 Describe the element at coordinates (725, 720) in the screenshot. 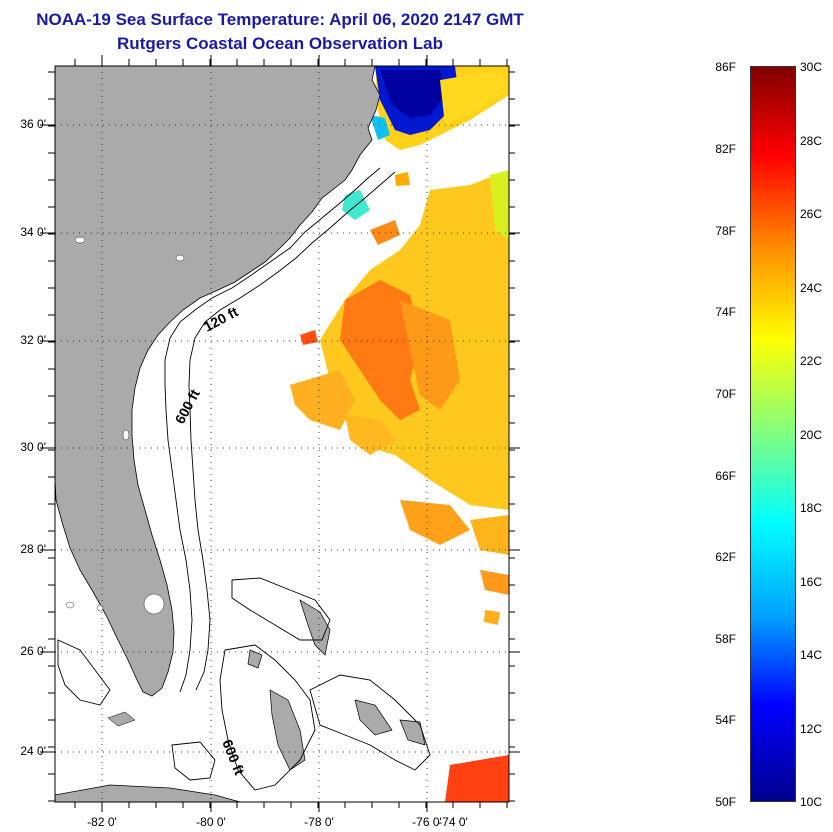

I see `colorbar-f-label: 54F` at that location.